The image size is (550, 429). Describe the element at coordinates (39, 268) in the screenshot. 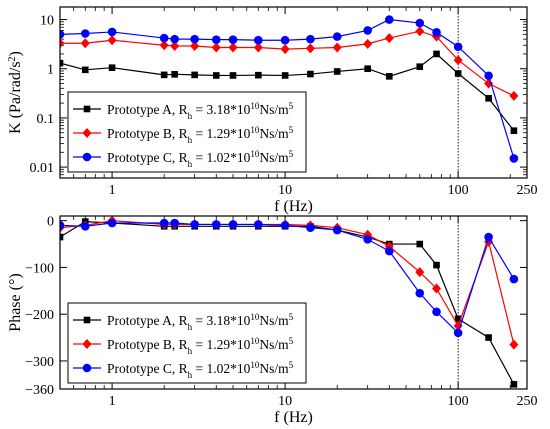

I see `y-tick-label: −100` at that location.